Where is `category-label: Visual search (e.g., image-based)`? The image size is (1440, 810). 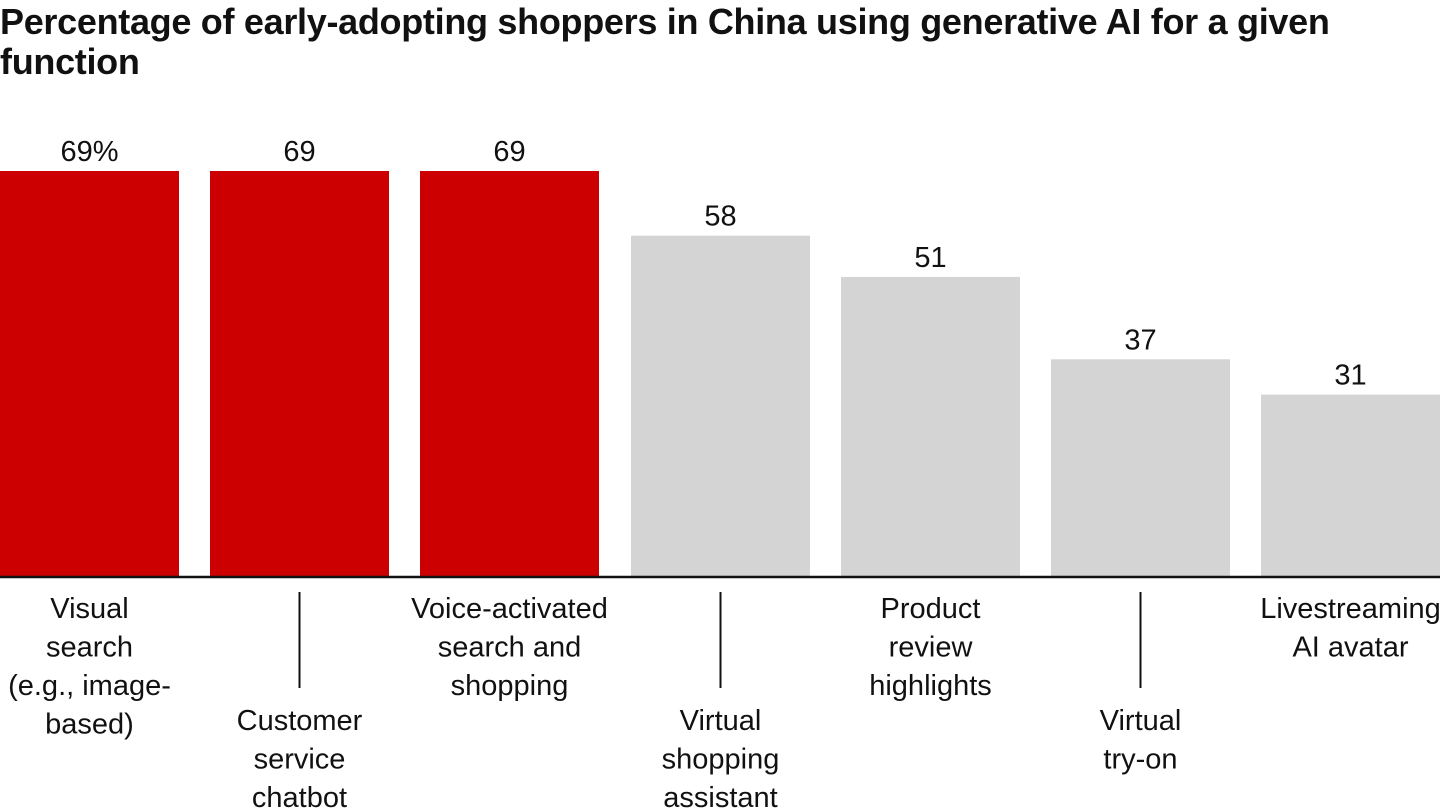 category-label: Visual search (e.g., image-based) is located at coordinates (89, 667).